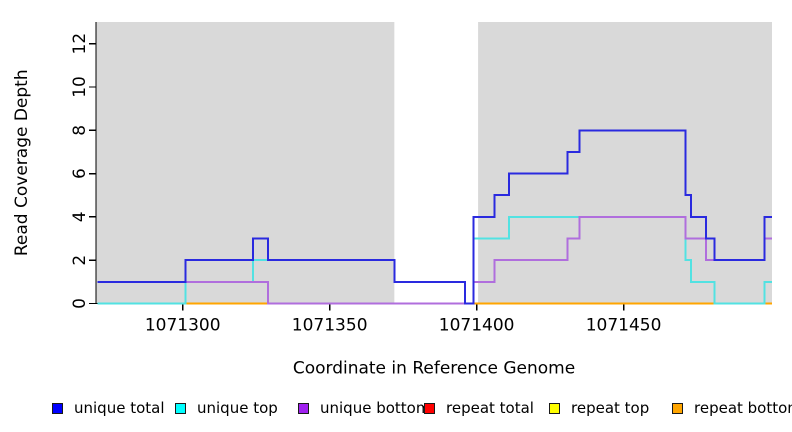  I want to click on y-tick-label: 10, so click(80, 87).